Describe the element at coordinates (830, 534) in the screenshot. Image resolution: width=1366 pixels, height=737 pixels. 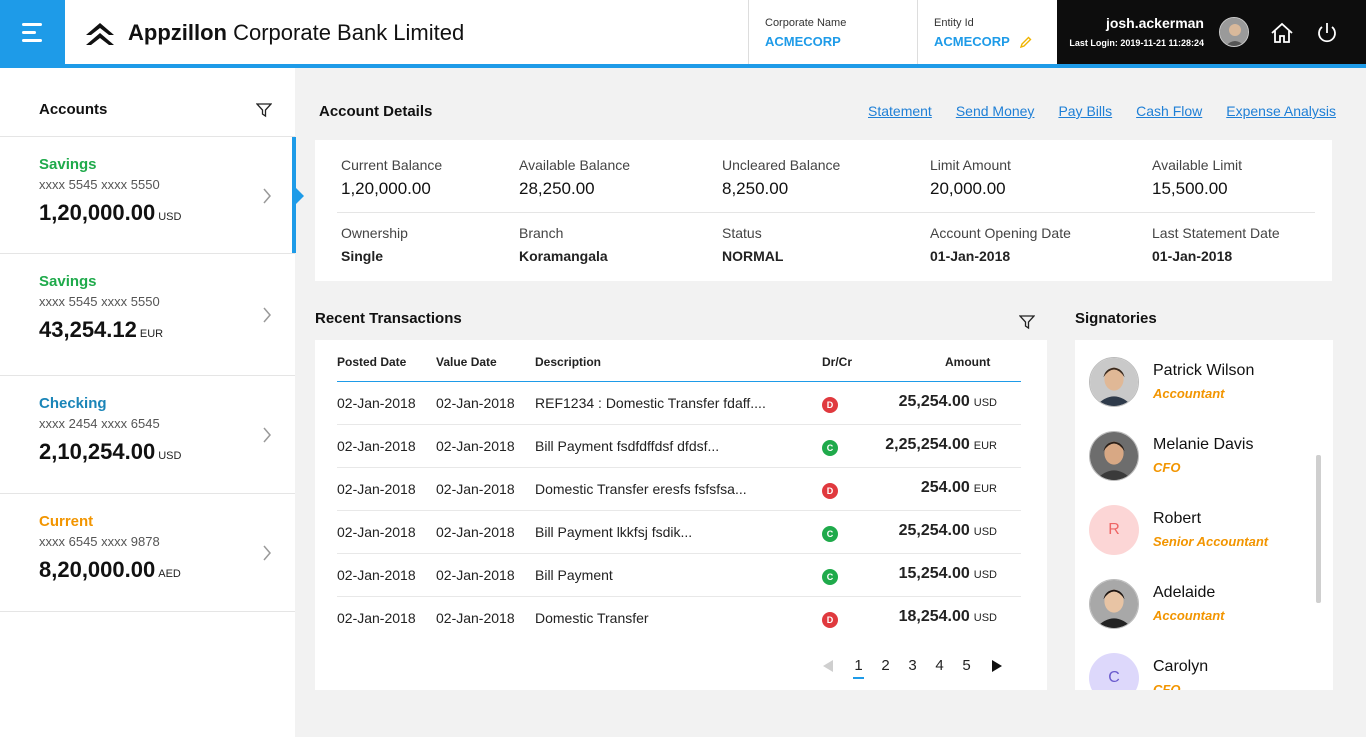
I see `dr-cr-badge: C` at that location.